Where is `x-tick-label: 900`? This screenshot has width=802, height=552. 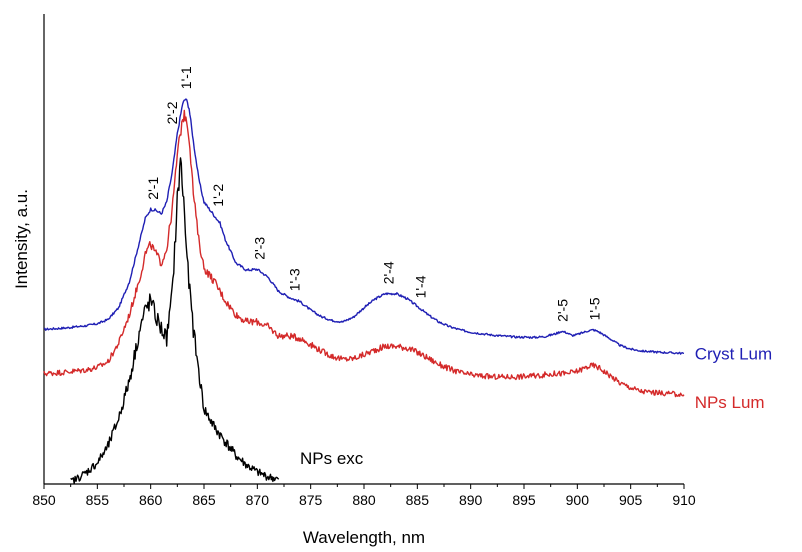 x-tick-label: 900 is located at coordinates (578, 500).